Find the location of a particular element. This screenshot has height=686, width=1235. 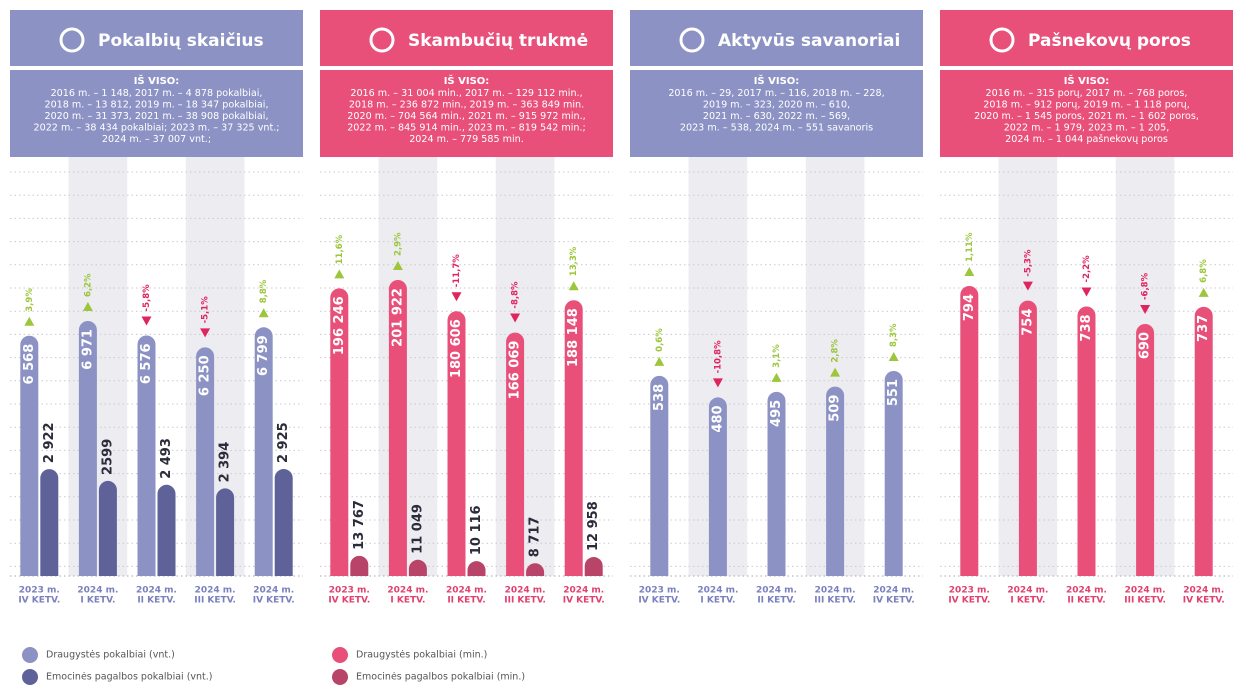

header-title: Pašnekovų poros is located at coordinates (1109, 41).